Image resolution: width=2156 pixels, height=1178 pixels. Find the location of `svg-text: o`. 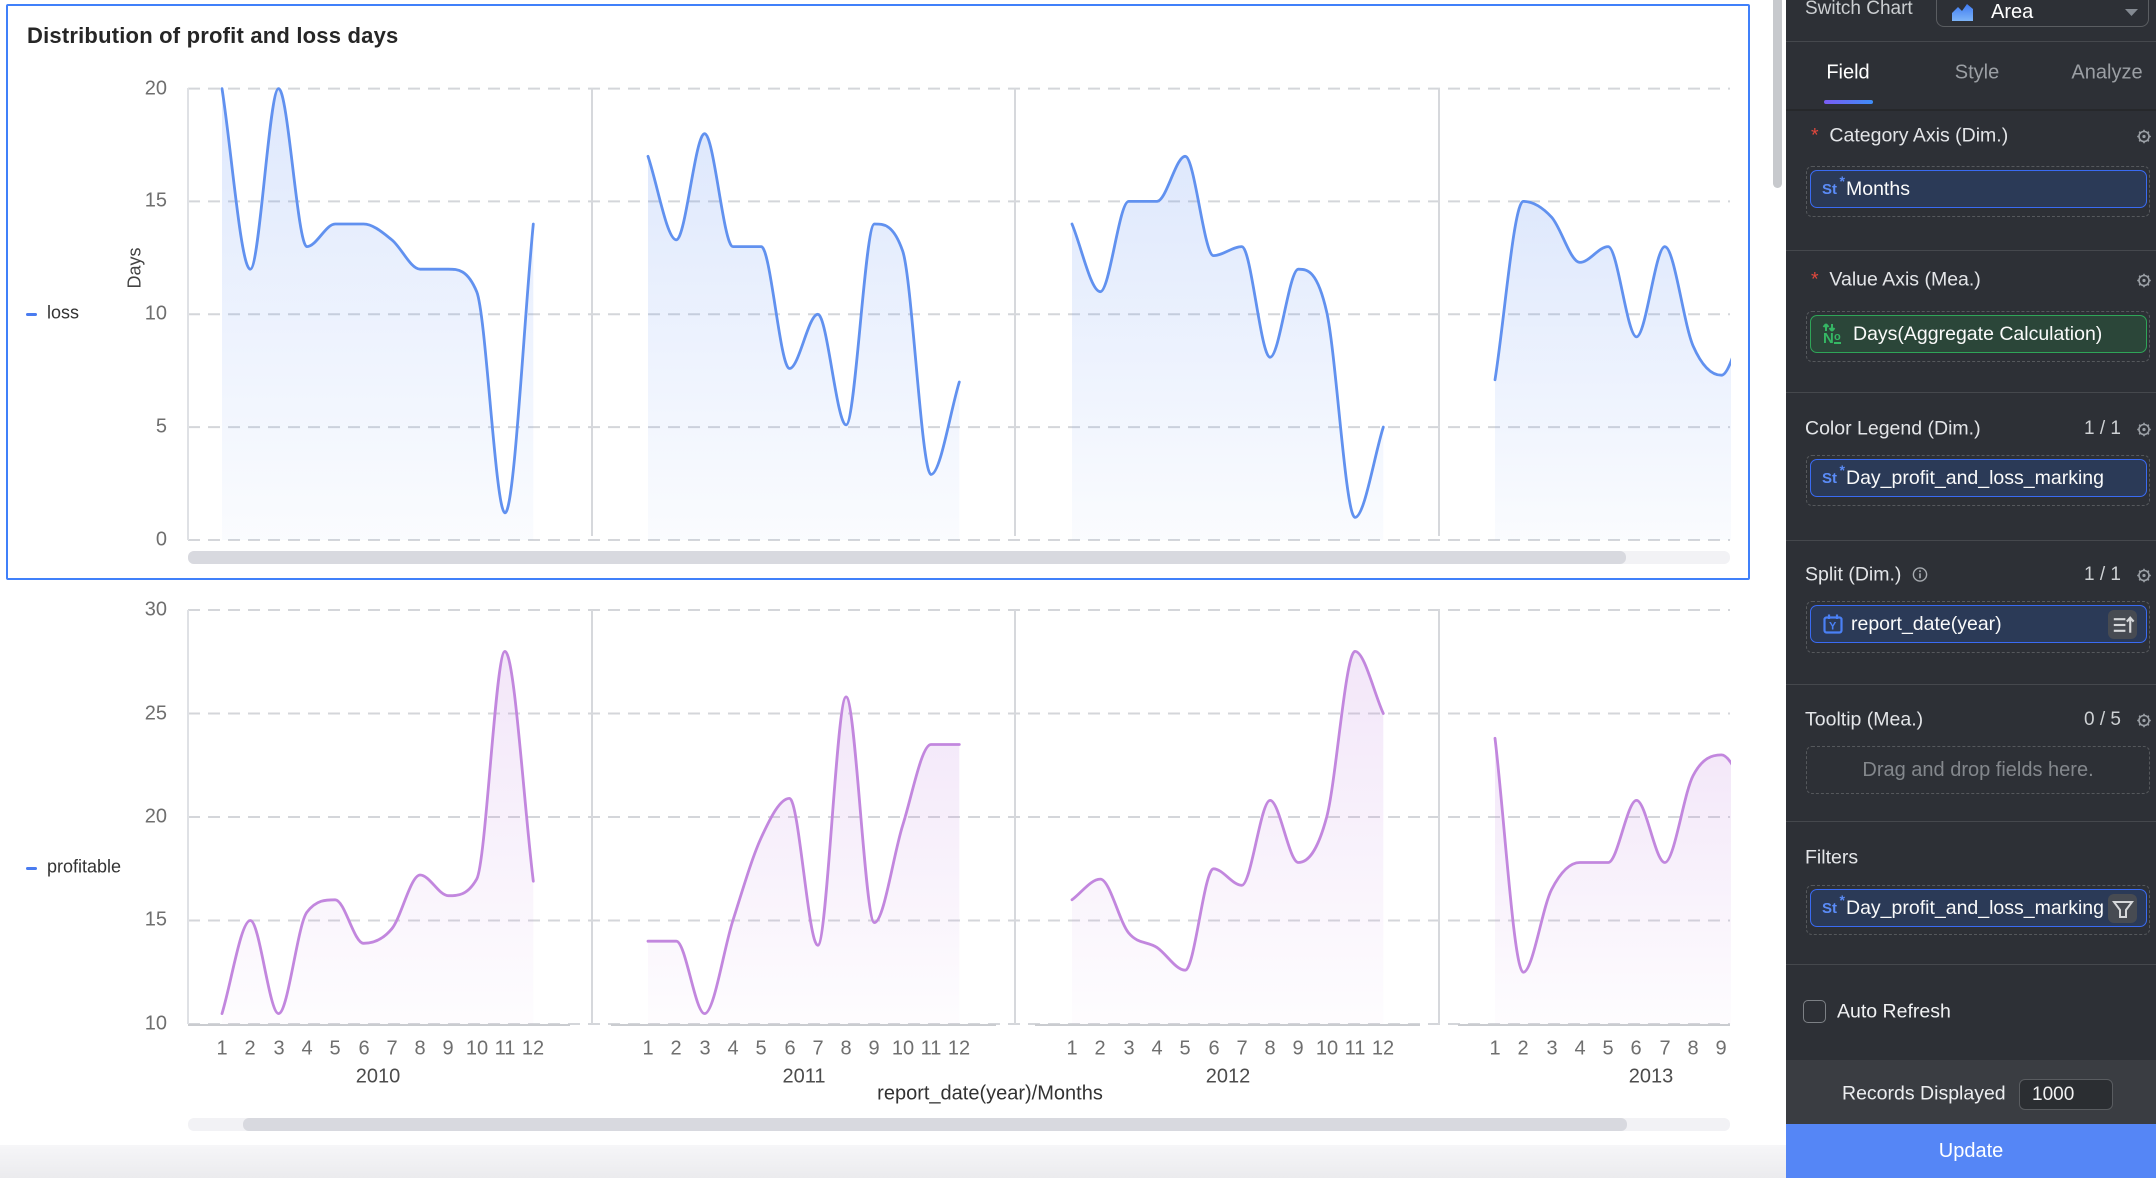

svg-text: o is located at coordinates (1837, 337).